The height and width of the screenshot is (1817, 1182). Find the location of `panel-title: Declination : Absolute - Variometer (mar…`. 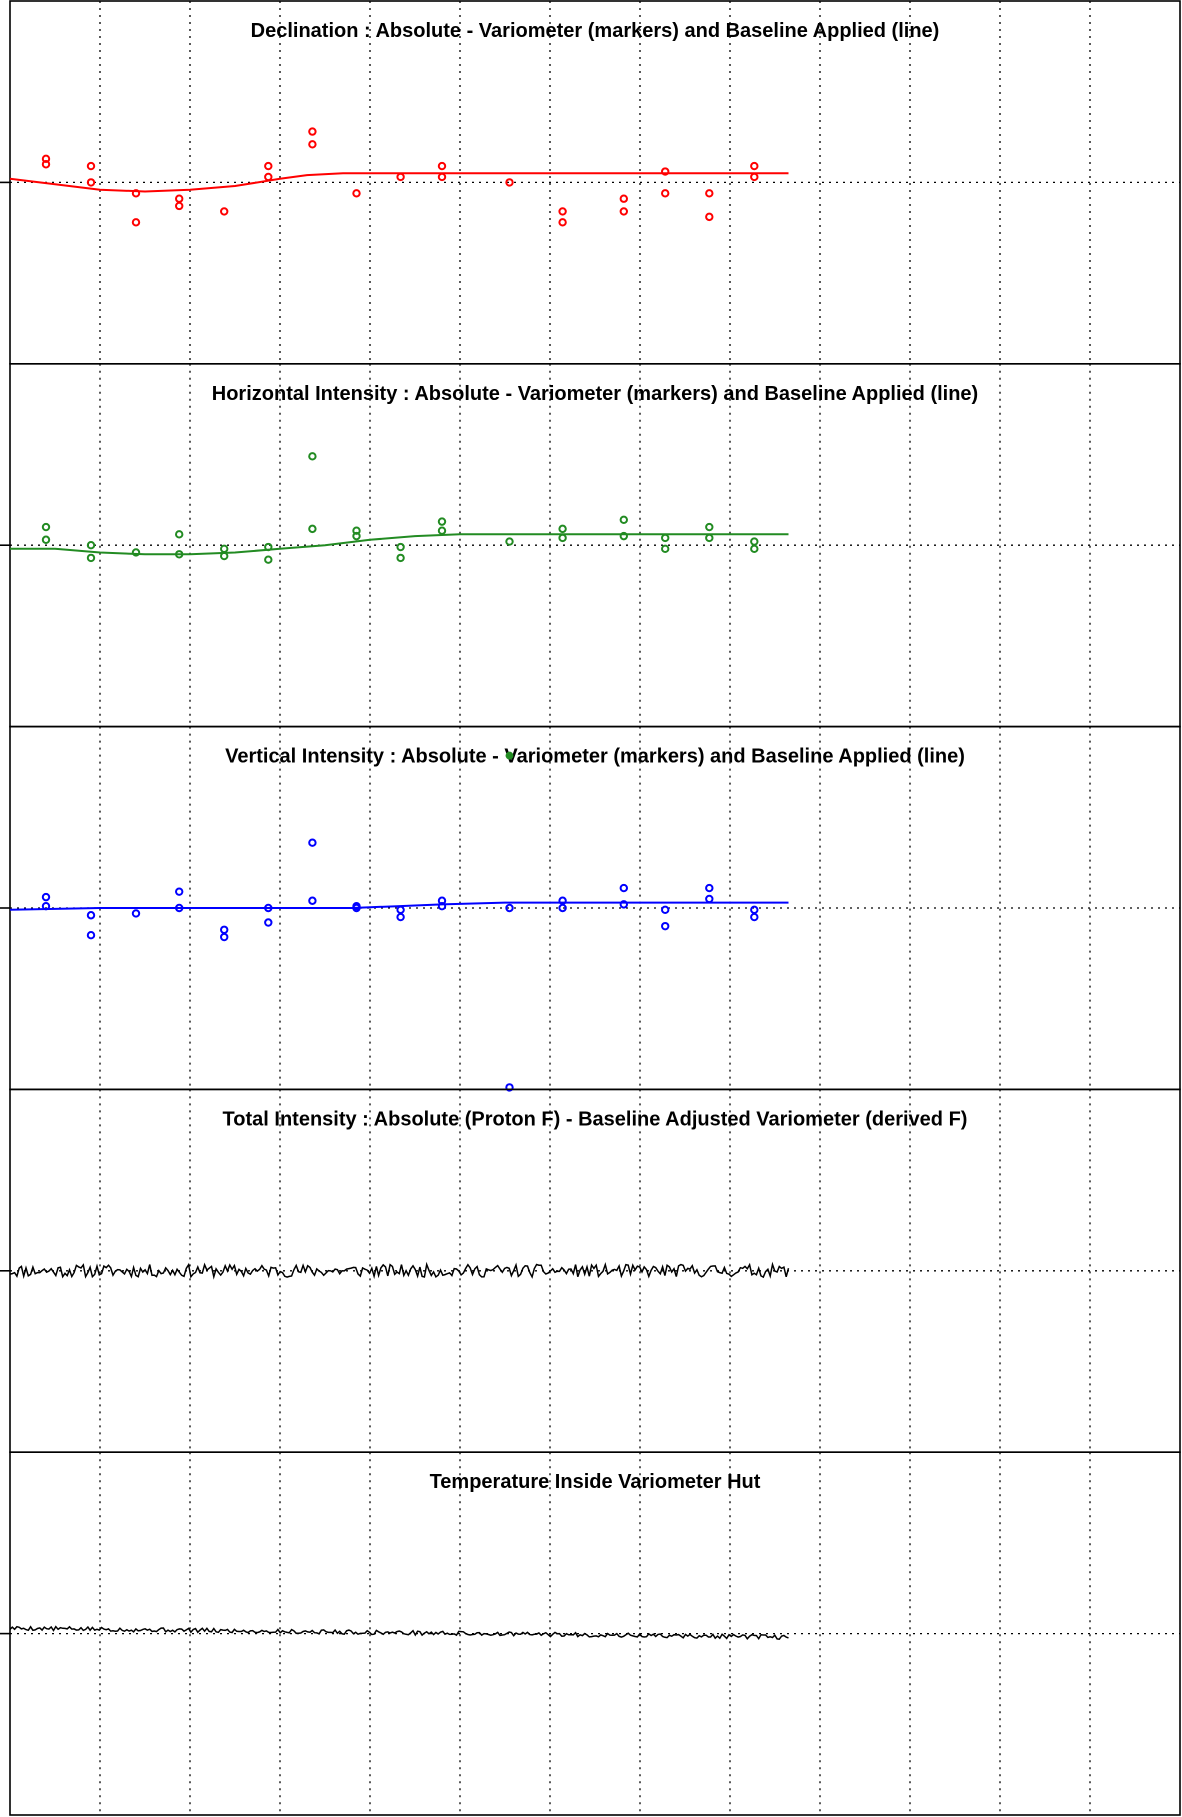

panel-title: Declination : Absolute - Variometer (mar… is located at coordinates (595, 31).